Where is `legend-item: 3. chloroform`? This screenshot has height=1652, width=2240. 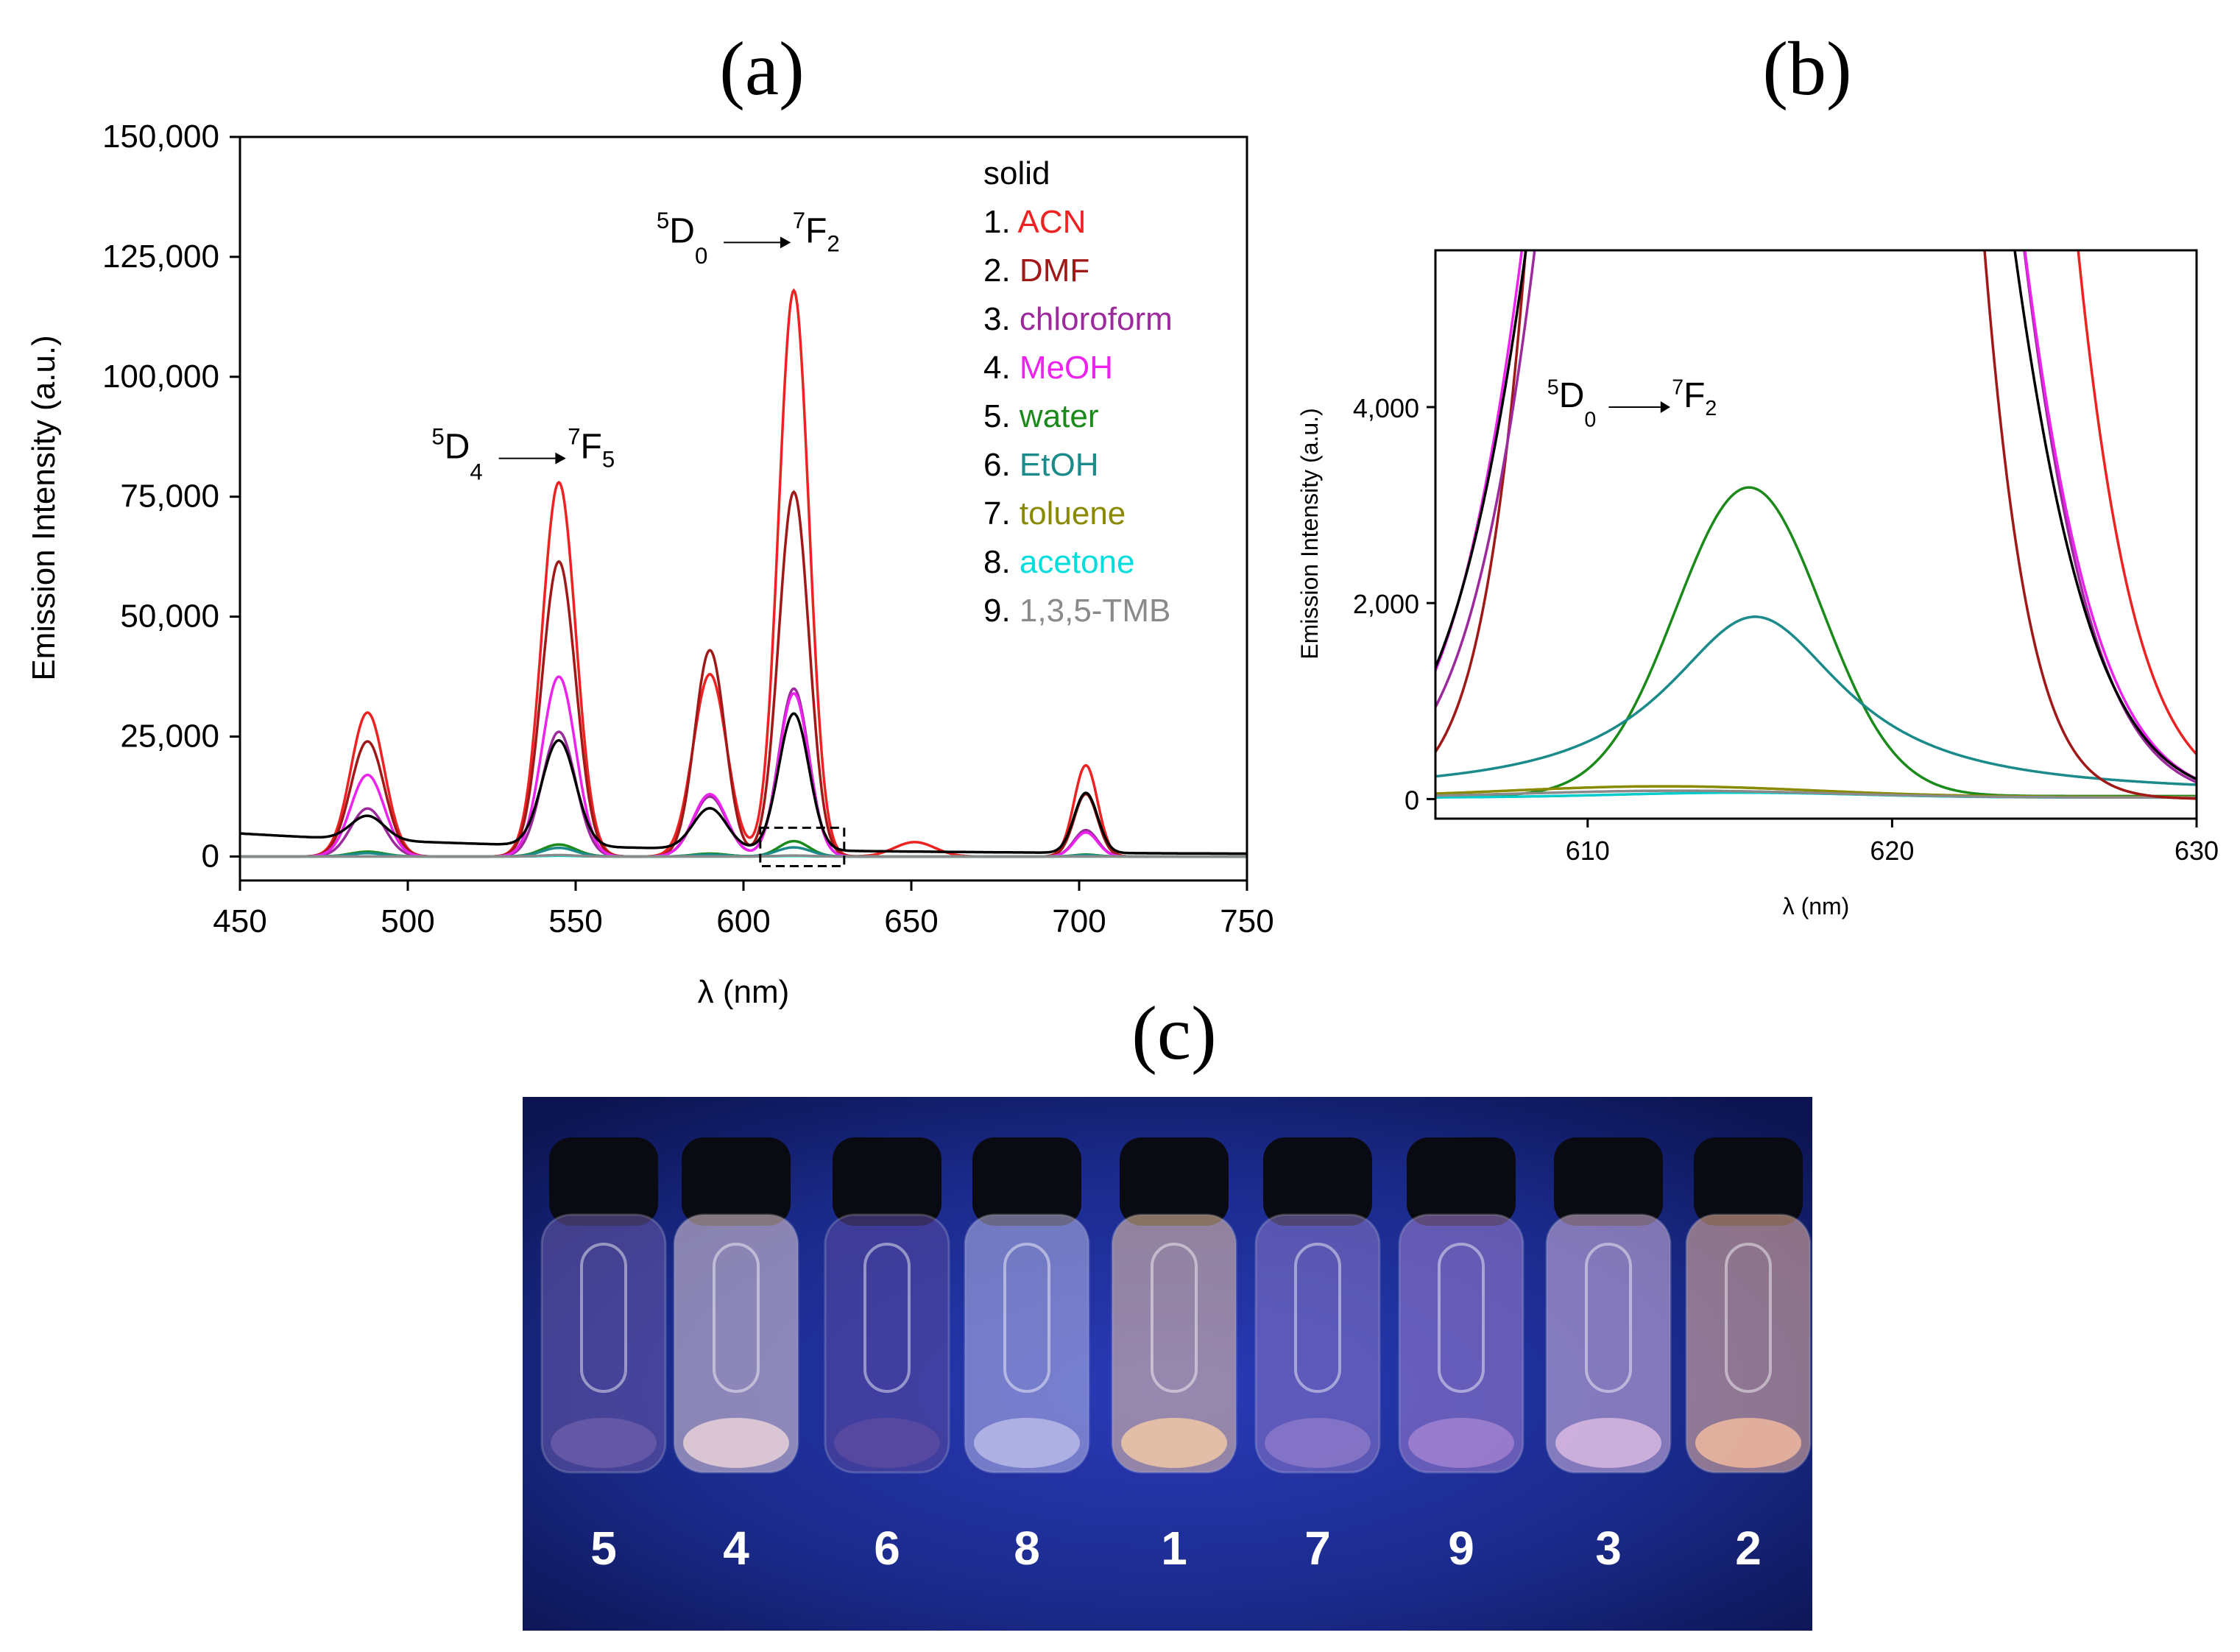
legend-item: 3. chloroform is located at coordinates (1078, 319).